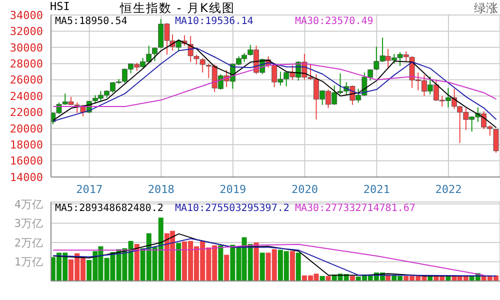  What do you see at coordinates (26, 129) in the screenshot?
I see `y-tick-label: 20000` at bounding box center [26, 129].